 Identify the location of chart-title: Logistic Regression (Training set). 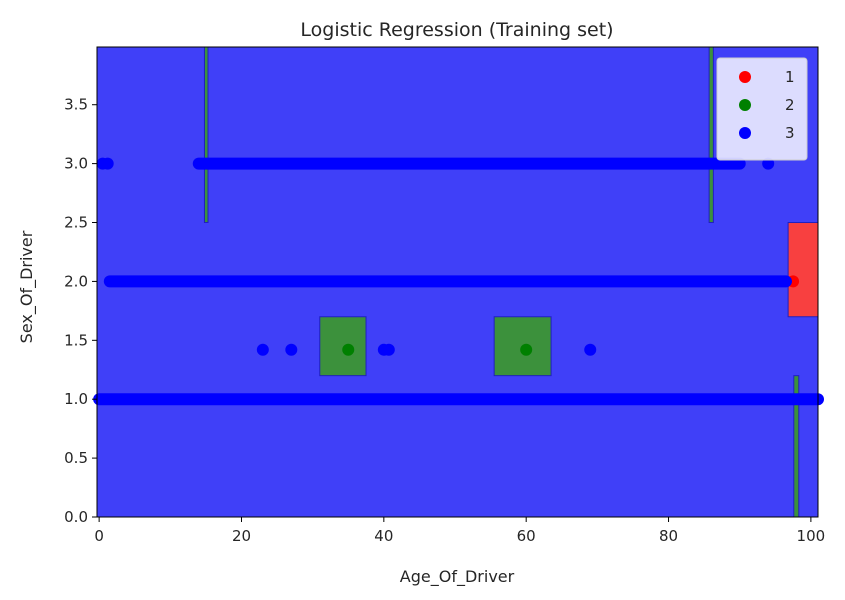
(456, 30).